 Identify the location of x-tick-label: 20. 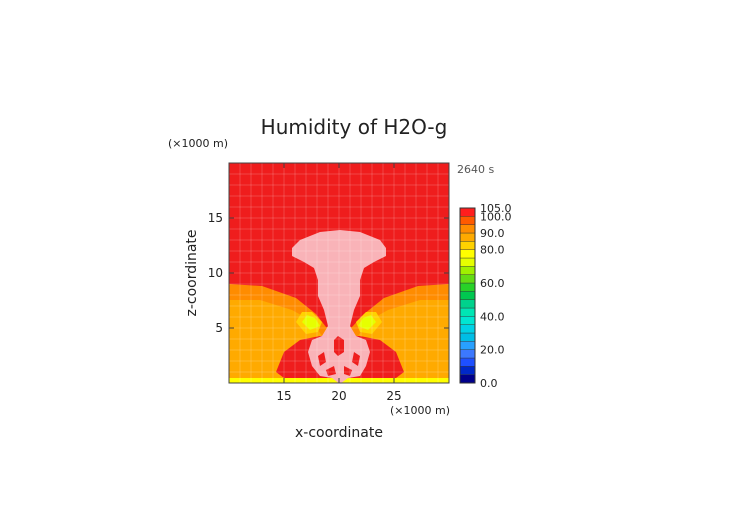
(338, 396).